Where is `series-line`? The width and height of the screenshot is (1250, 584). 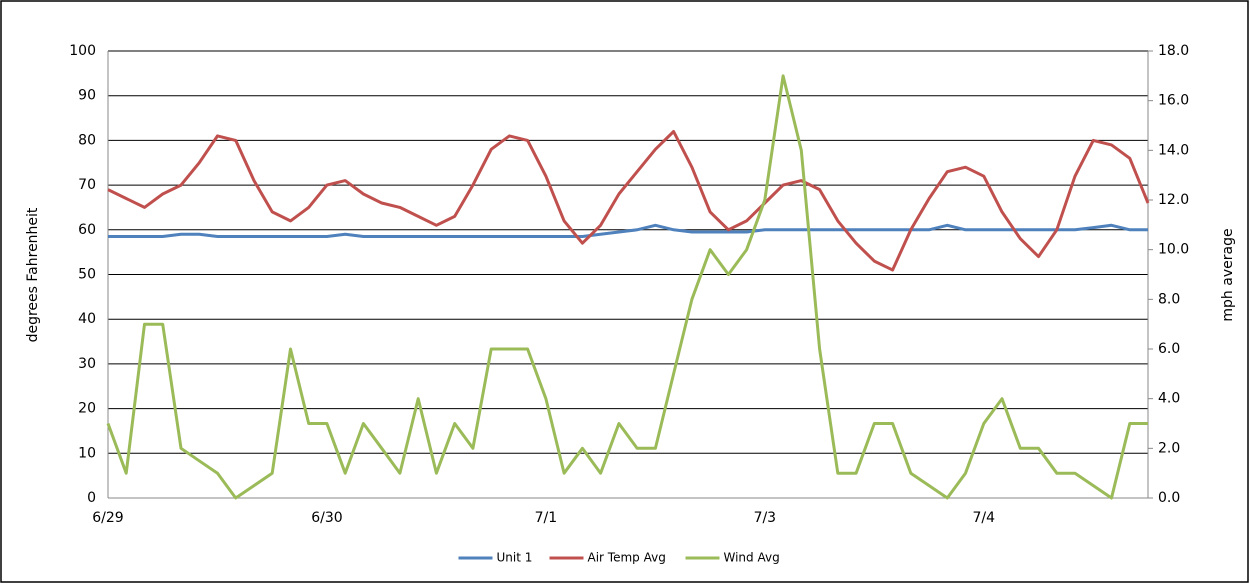 series-line is located at coordinates (628, 230).